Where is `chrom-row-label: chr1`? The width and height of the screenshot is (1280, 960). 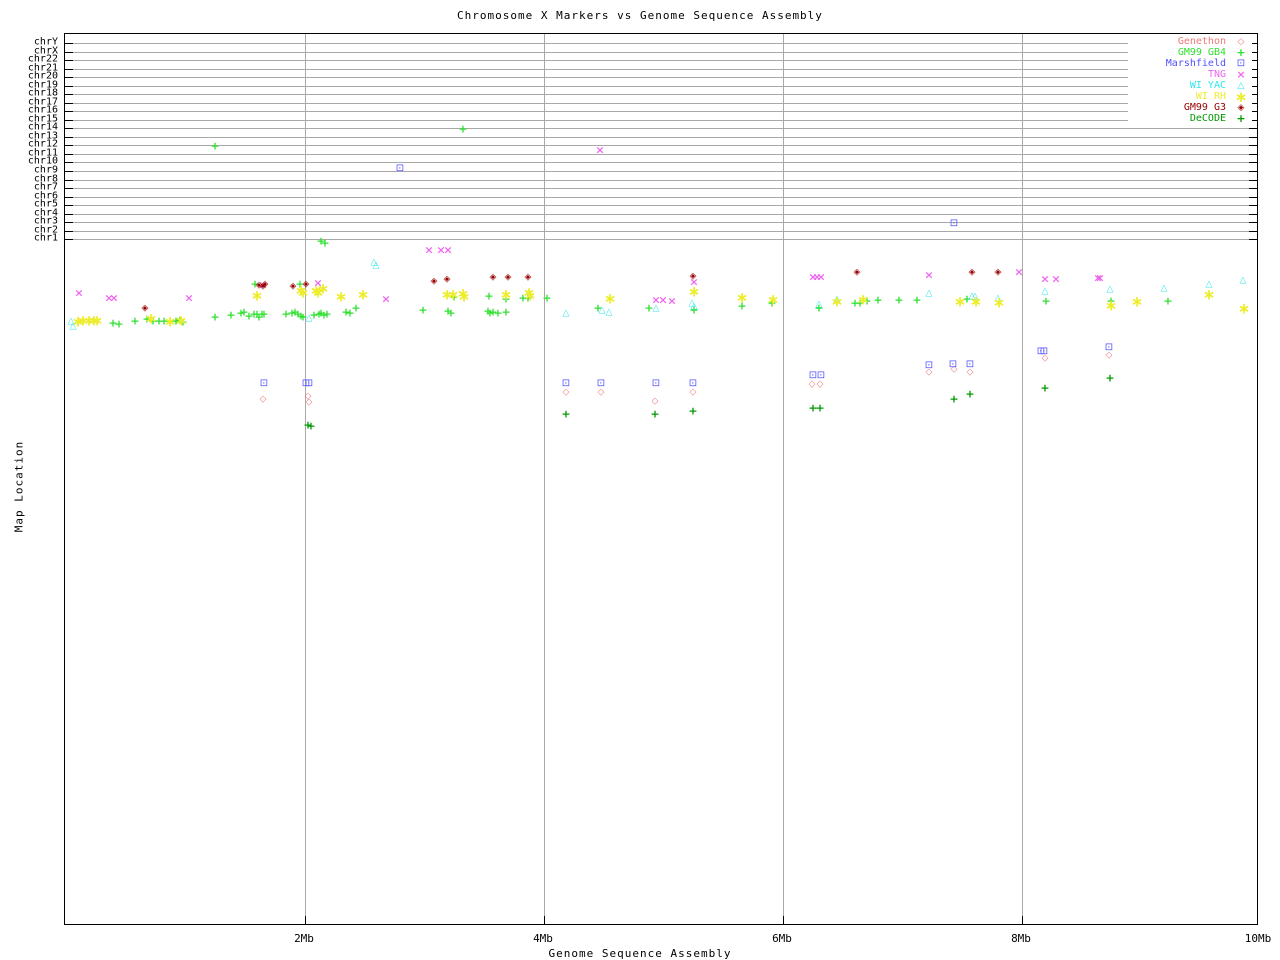
chrom-row-label: chr1 is located at coordinates (45, 238).